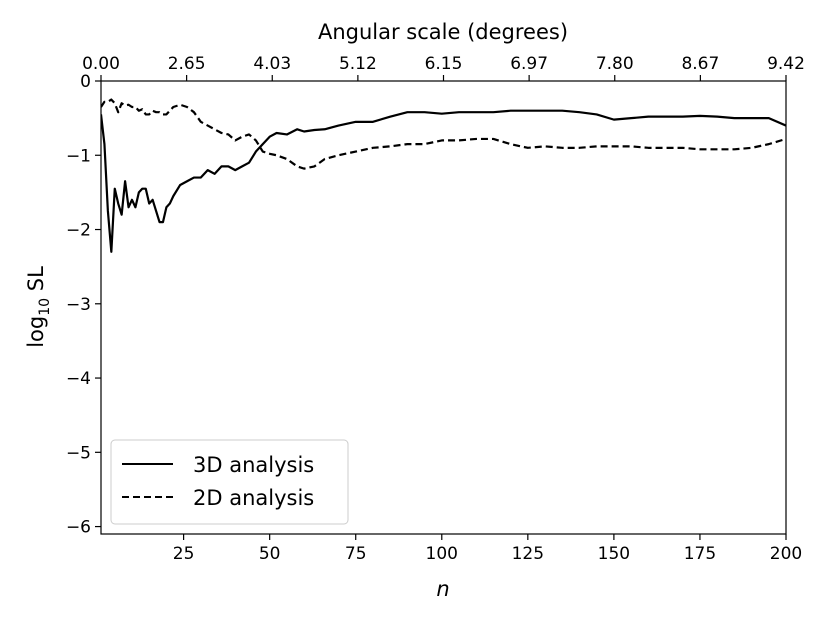 This screenshot has height=623, width=830. I want to click on y-tick-label: 0, so click(85, 82).